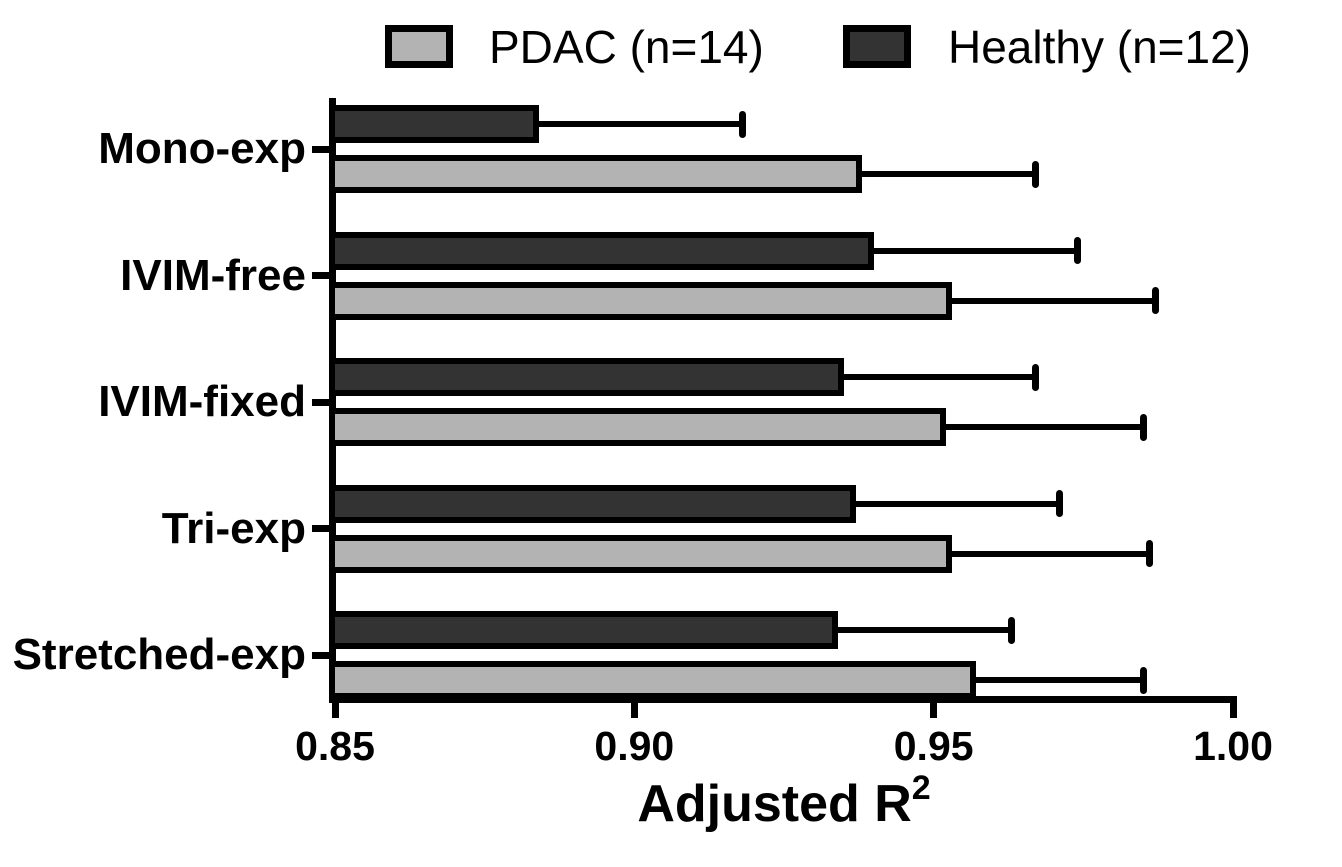 The height and width of the screenshot is (867, 1342). Describe the element at coordinates (933, 746) in the screenshot. I see `x-axis-tick-label: 0.95` at that location.